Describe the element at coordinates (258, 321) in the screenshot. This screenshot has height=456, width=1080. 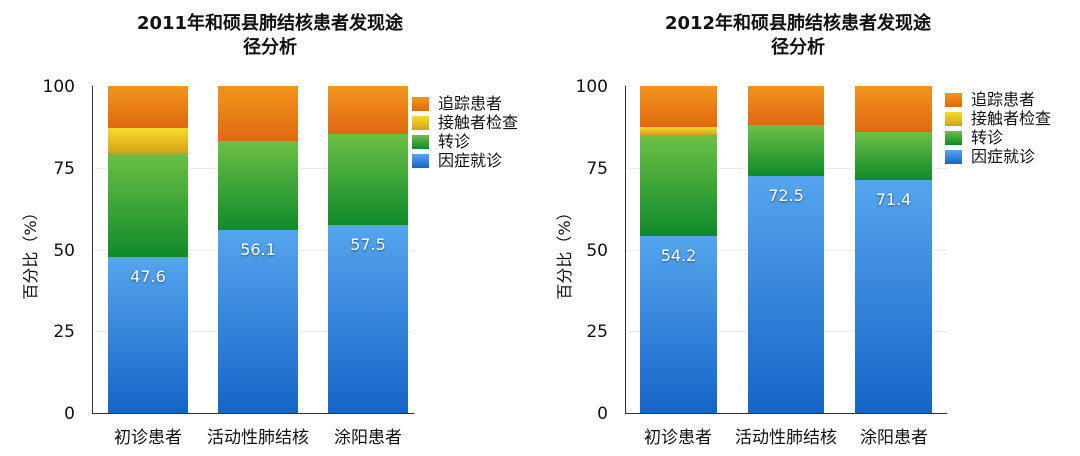
I see `segment-yinzheng: 56.1` at that location.